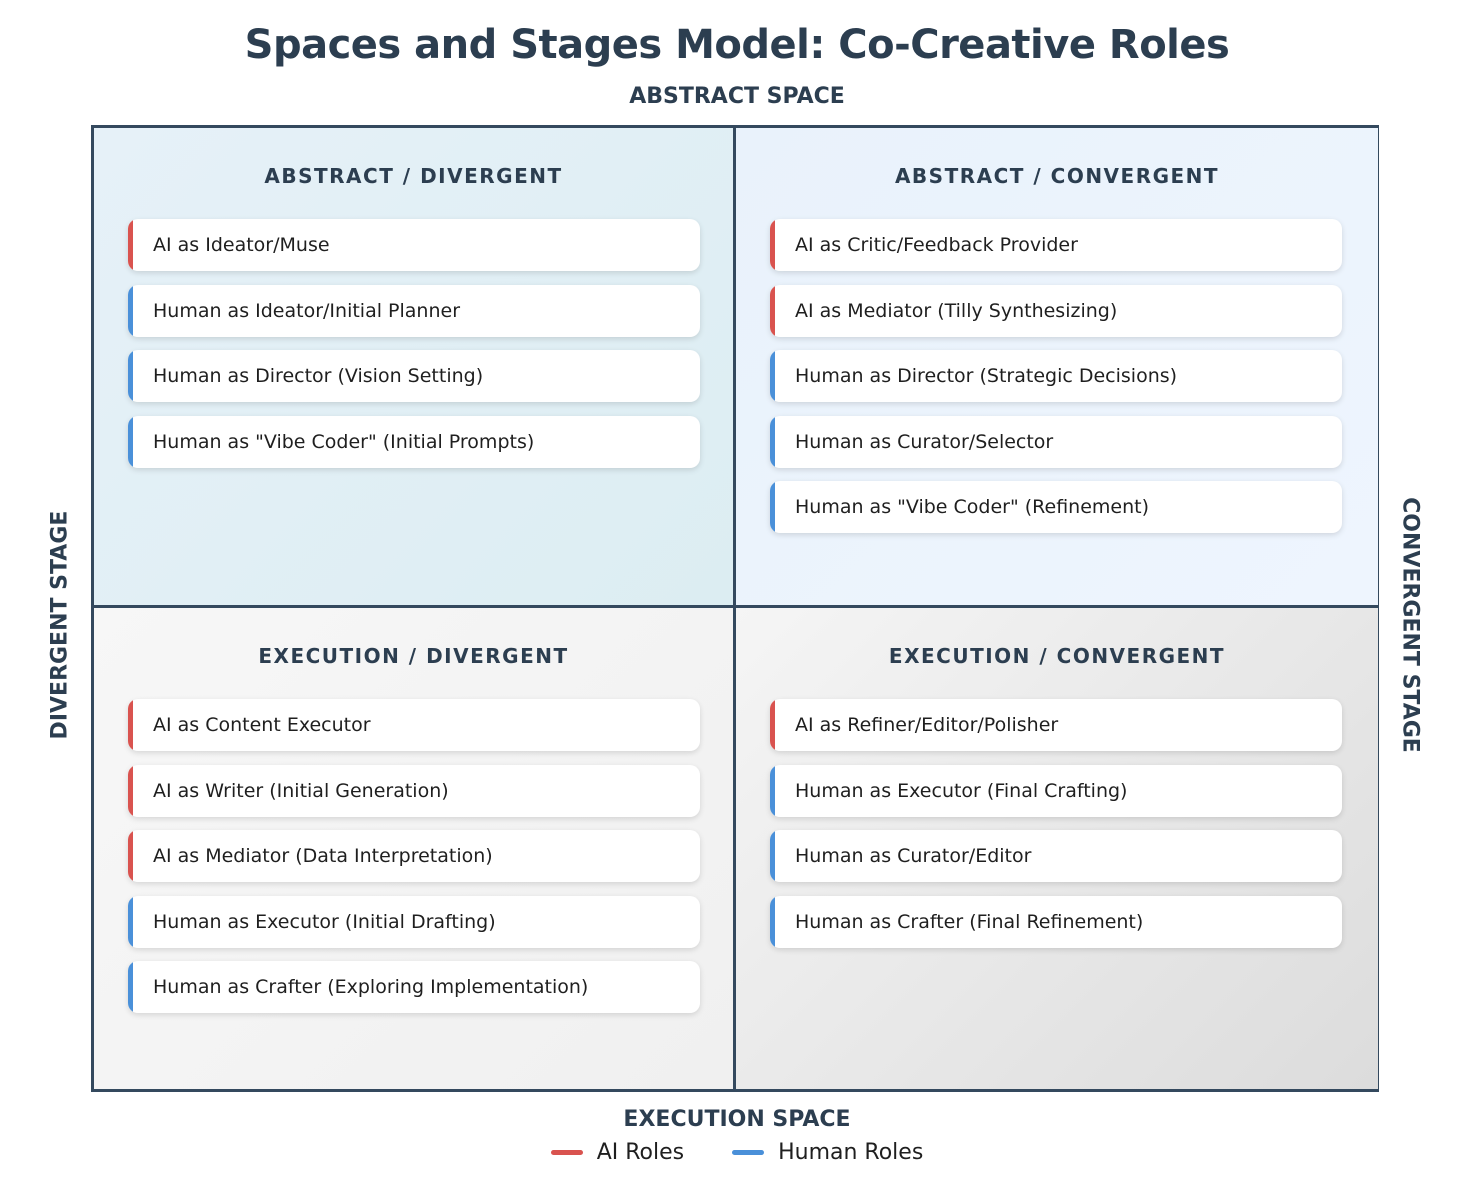 The height and width of the screenshot is (1188, 1474). I want to click on human-role-card: Human as Crafter (Final Refinement), so click(1056, 921).